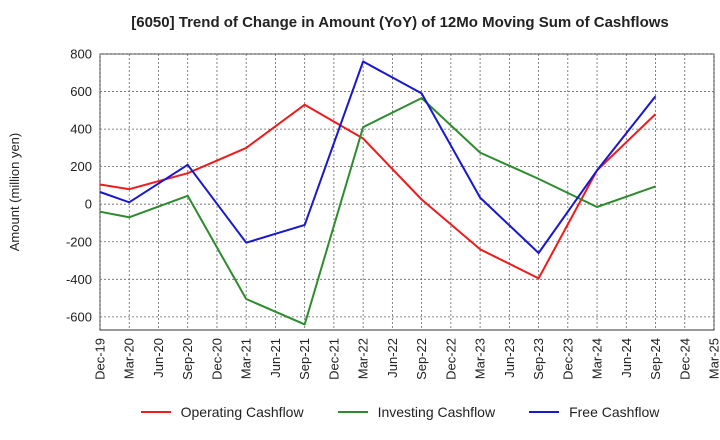  What do you see at coordinates (450, 359) in the screenshot?
I see `x-tick-label: Dec-22` at bounding box center [450, 359].